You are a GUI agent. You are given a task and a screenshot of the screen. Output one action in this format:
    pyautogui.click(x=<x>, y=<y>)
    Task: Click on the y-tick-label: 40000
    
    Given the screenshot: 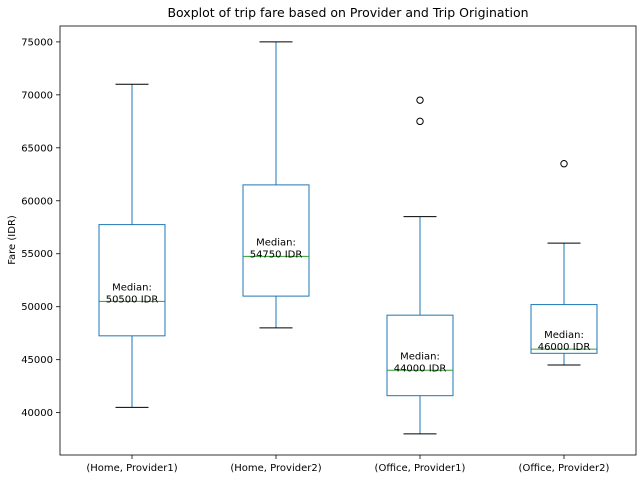 What is the action you would take?
    pyautogui.click(x=37, y=413)
    